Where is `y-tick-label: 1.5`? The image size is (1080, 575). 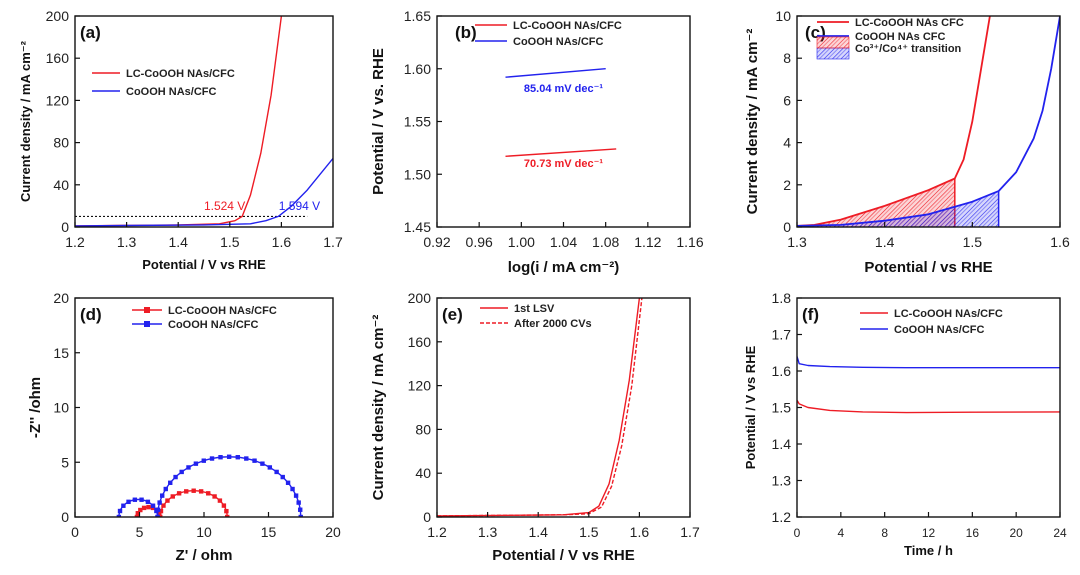 y-tick-label: 1.5 is located at coordinates (782, 408).